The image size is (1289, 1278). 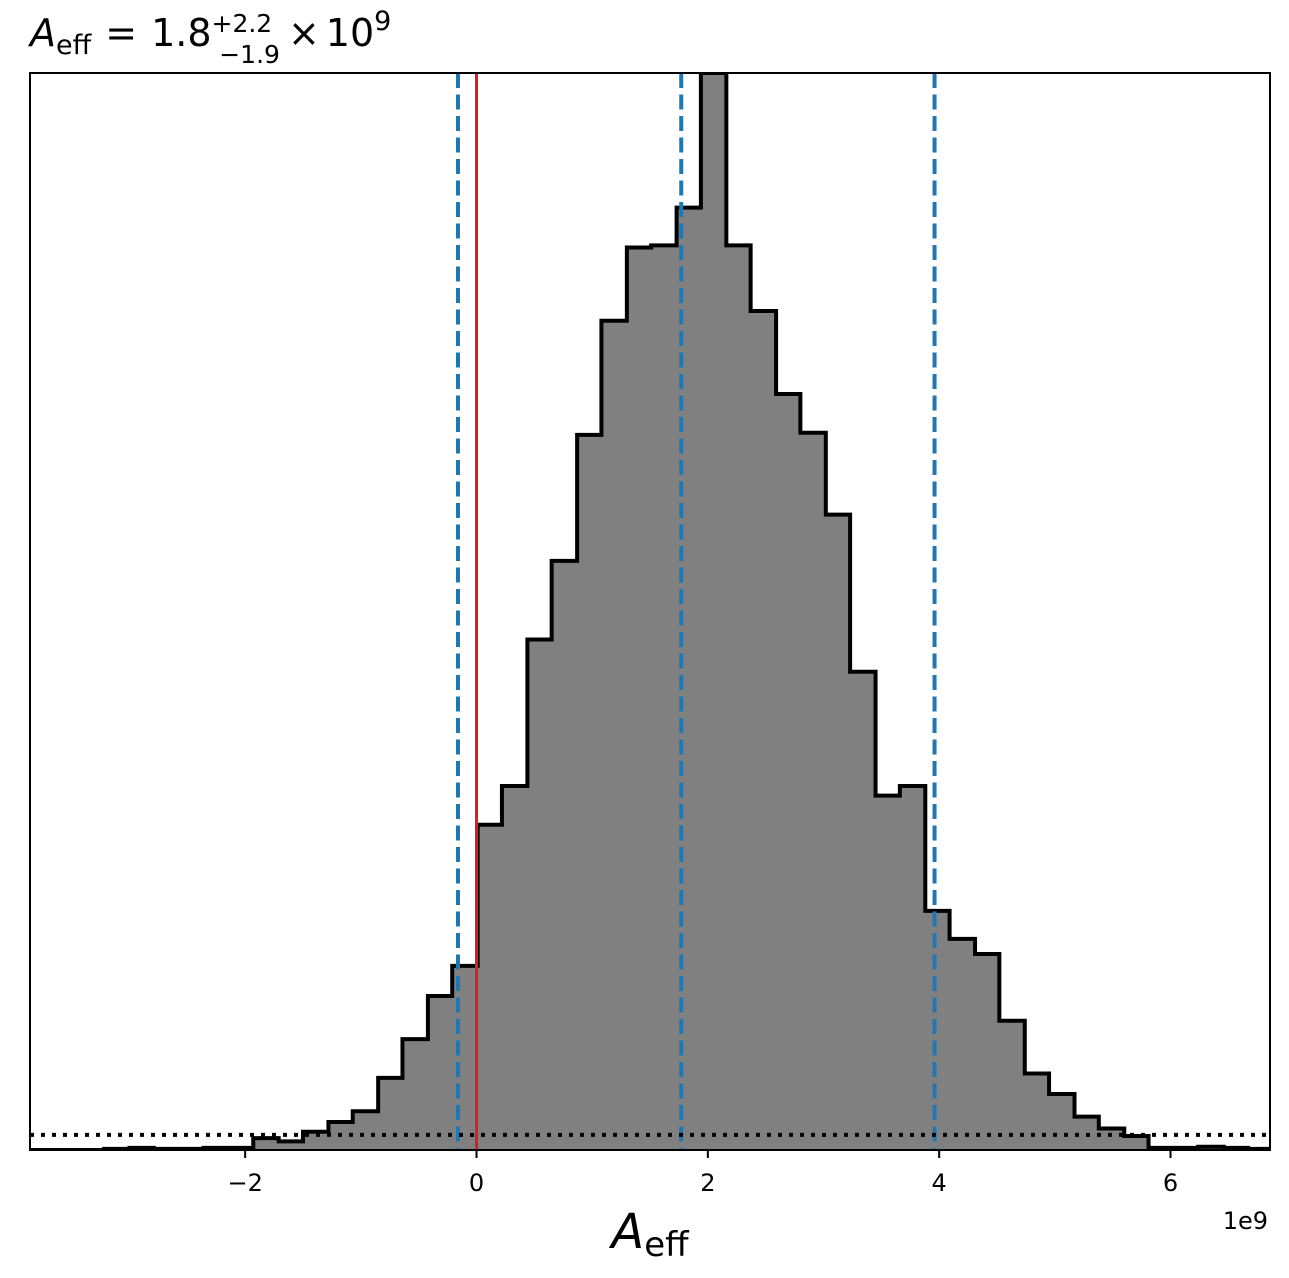 What do you see at coordinates (244, 1183) in the screenshot?
I see `x-tick-label: −2` at bounding box center [244, 1183].